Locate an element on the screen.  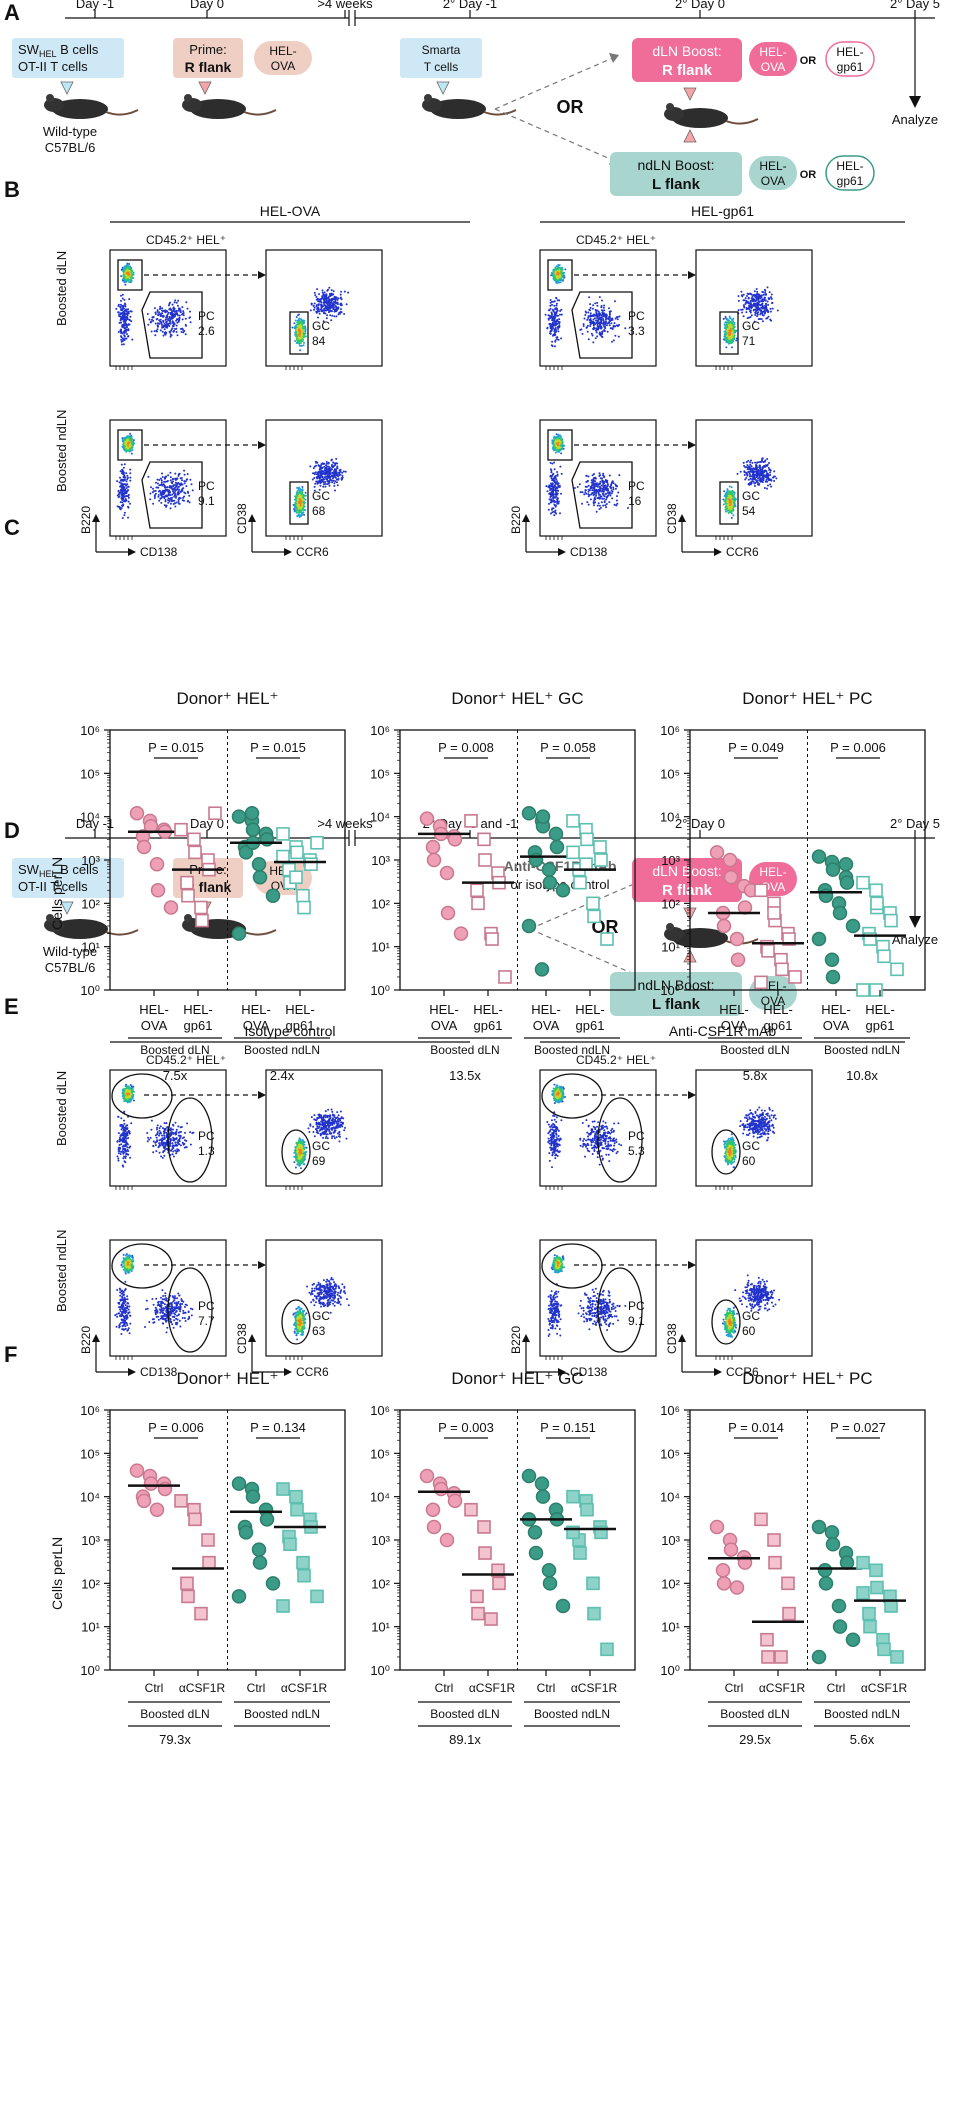
mouse-ear is located at coordinates (188, 918).